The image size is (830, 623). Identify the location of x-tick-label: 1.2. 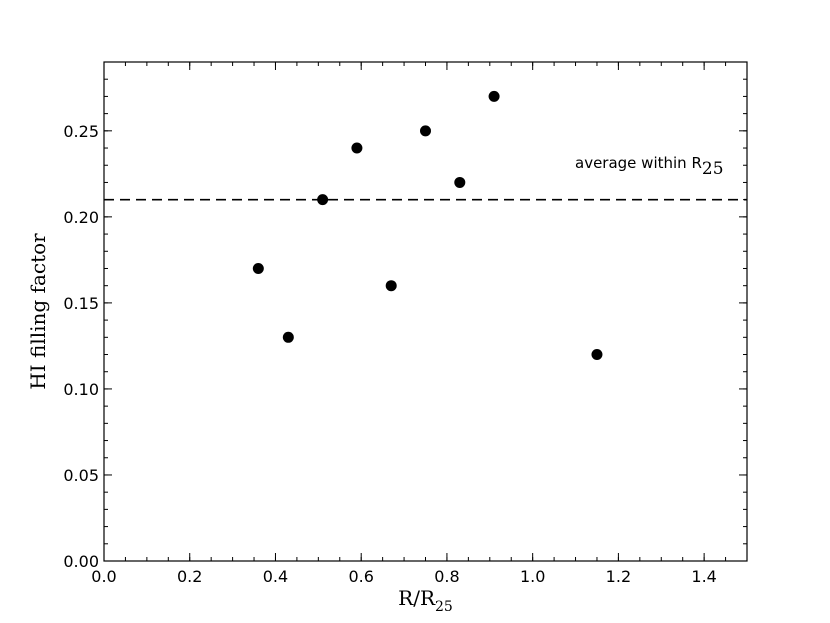
(618, 576).